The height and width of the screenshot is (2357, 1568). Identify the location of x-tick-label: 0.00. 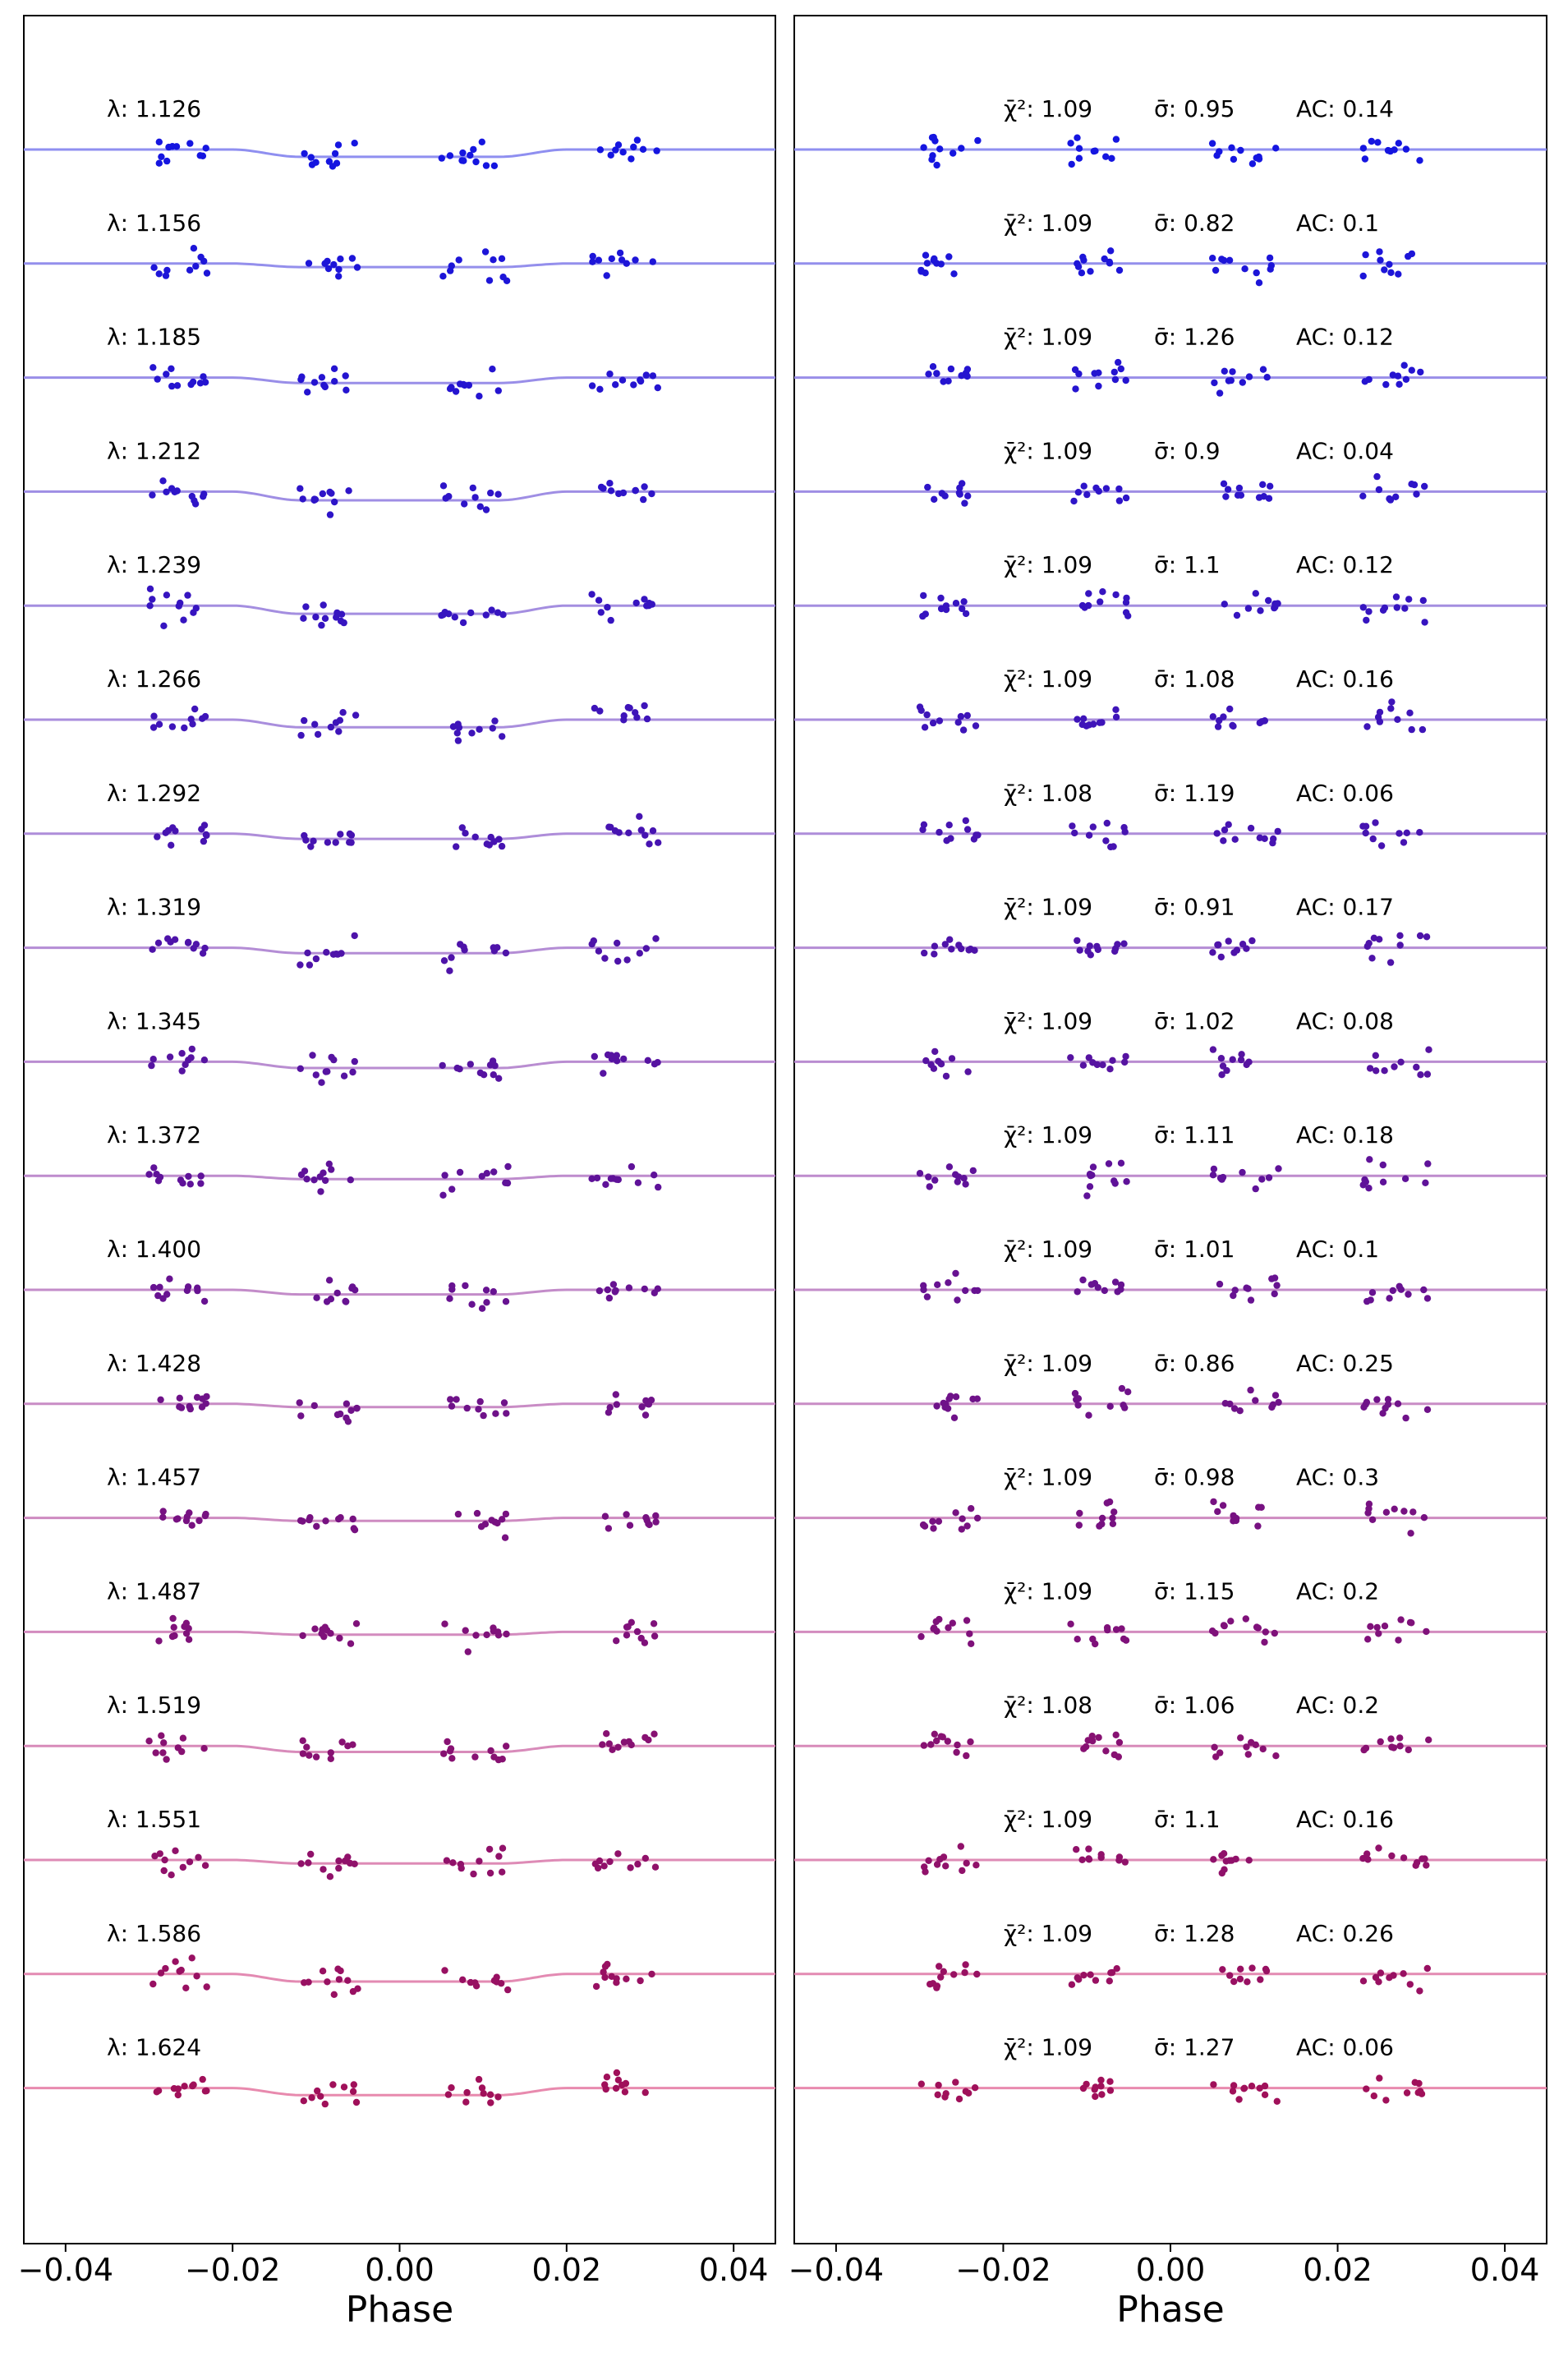
(1171, 2270).